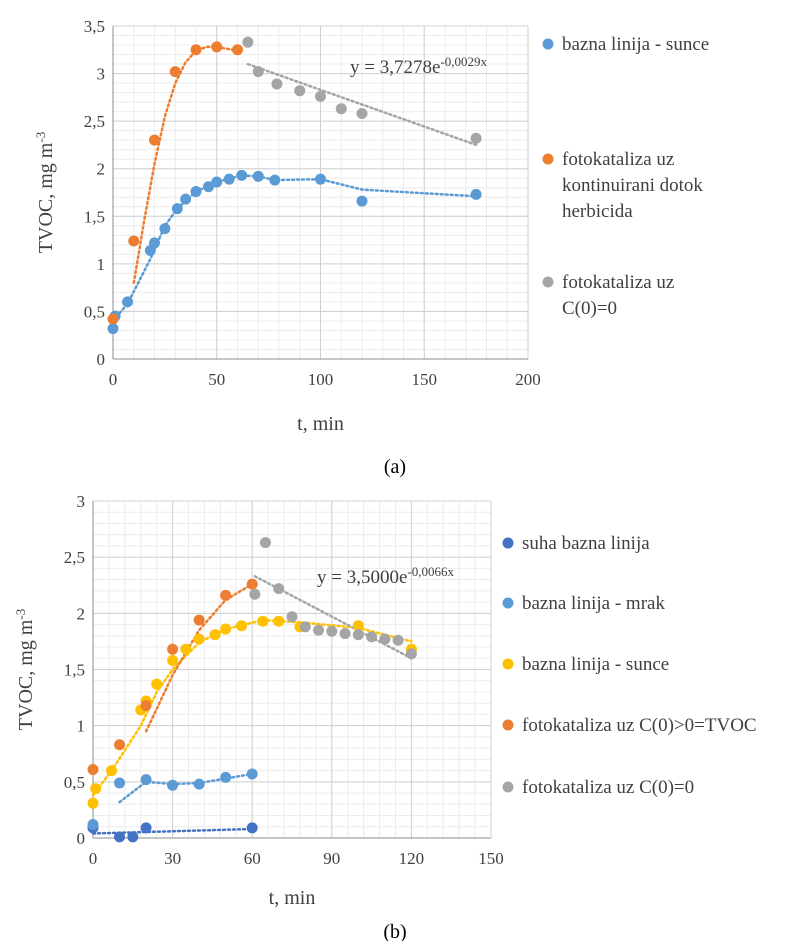 The image size is (792, 941). What do you see at coordinates (385, 576) in the screenshot?
I see `trend-equation: y = 3,5000e-0,0066x` at bounding box center [385, 576].